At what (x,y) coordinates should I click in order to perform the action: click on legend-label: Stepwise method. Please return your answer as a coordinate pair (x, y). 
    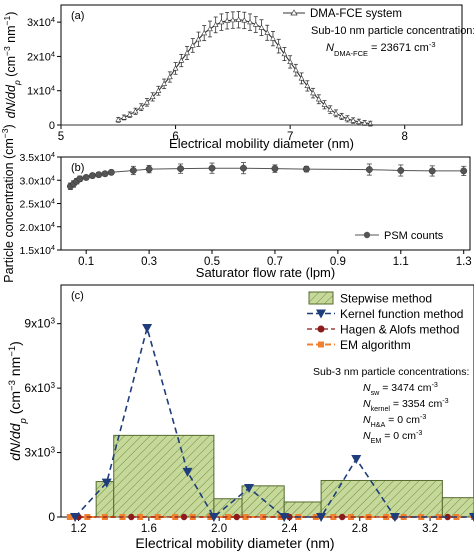
    Looking at the image, I should click on (386, 299).